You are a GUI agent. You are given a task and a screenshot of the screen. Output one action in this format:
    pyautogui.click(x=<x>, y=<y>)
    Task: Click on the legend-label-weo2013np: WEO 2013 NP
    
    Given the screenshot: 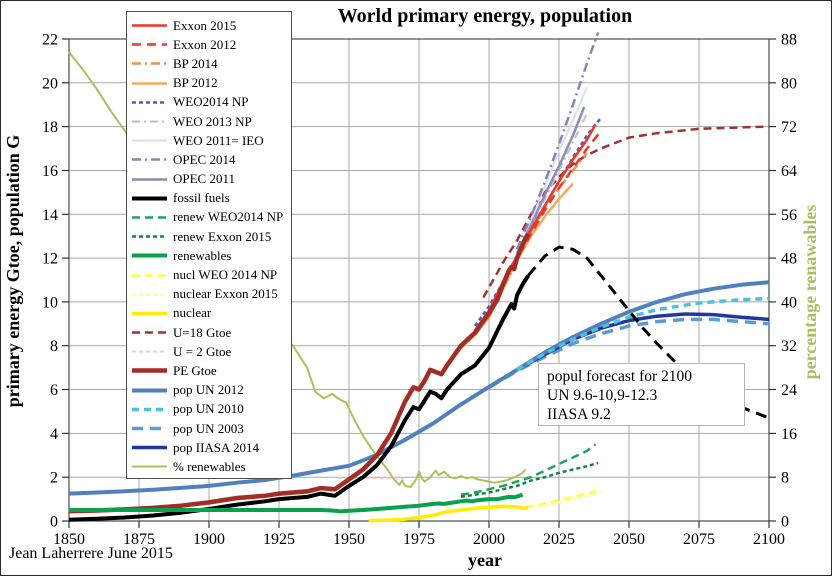 What is the action you would take?
    pyautogui.click(x=212, y=121)
    